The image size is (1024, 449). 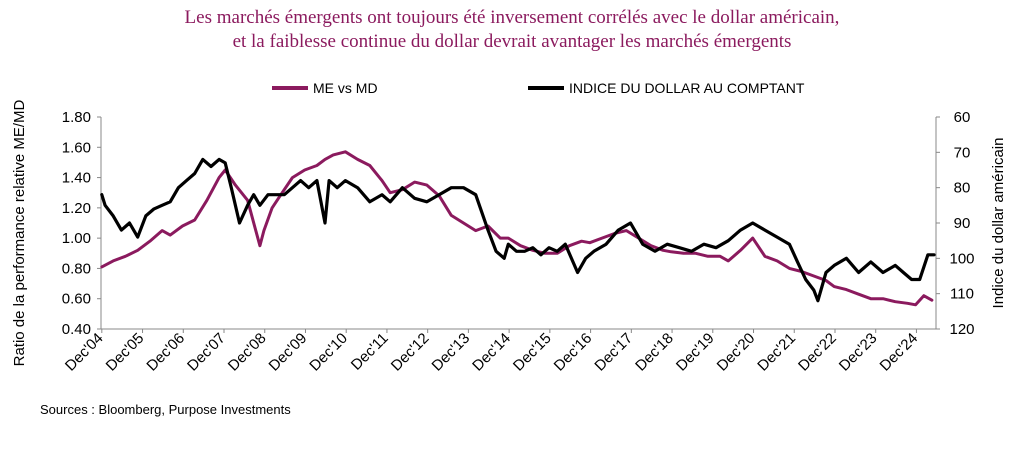 What do you see at coordinates (370, 352) in the screenshot?
I see `x-tick-label: Dec'11` at bounding box center [370, 352].